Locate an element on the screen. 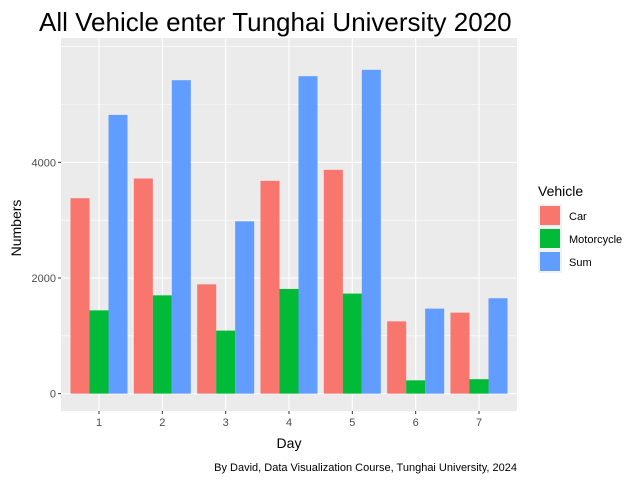 This screenshot has width=640, height=480. y-tick-label: 2000 is located at coordinates (44, 279).